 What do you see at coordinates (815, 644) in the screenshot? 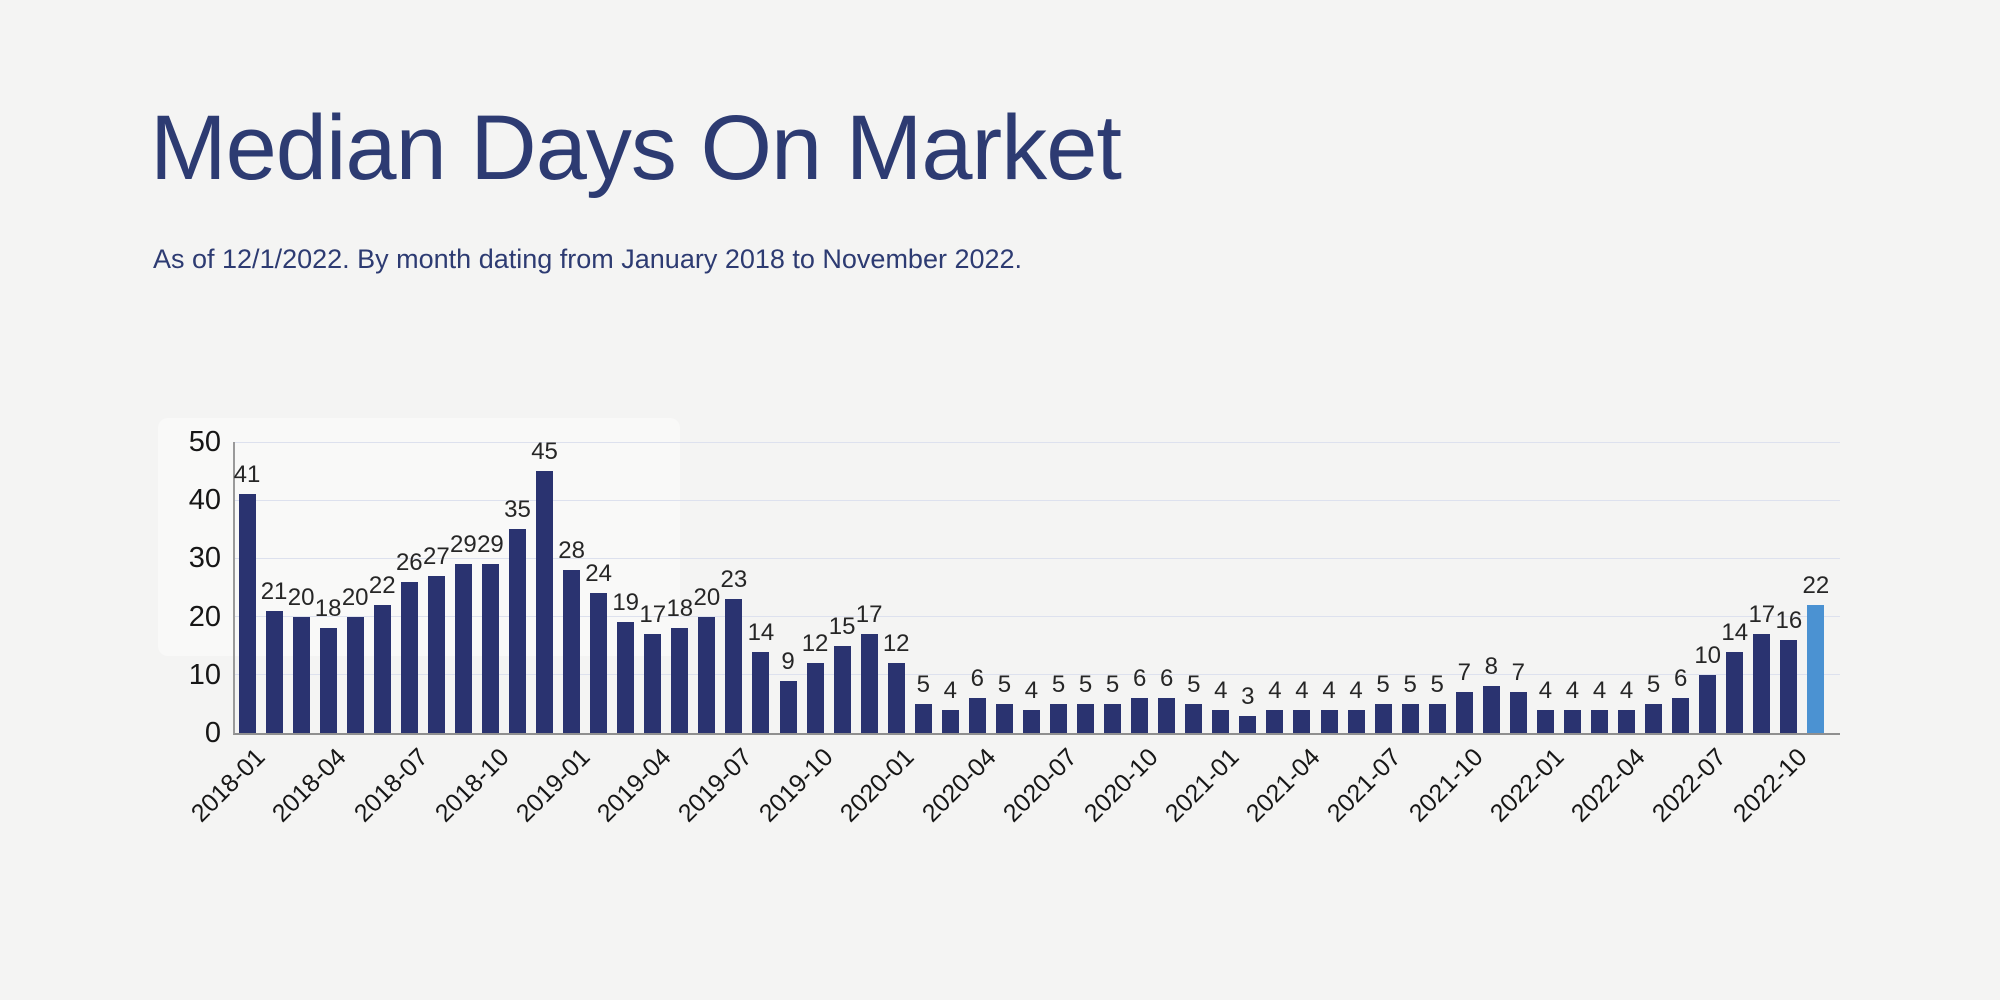
I see `bar-value-2019-10: 12` at bounding box center [815, 644].